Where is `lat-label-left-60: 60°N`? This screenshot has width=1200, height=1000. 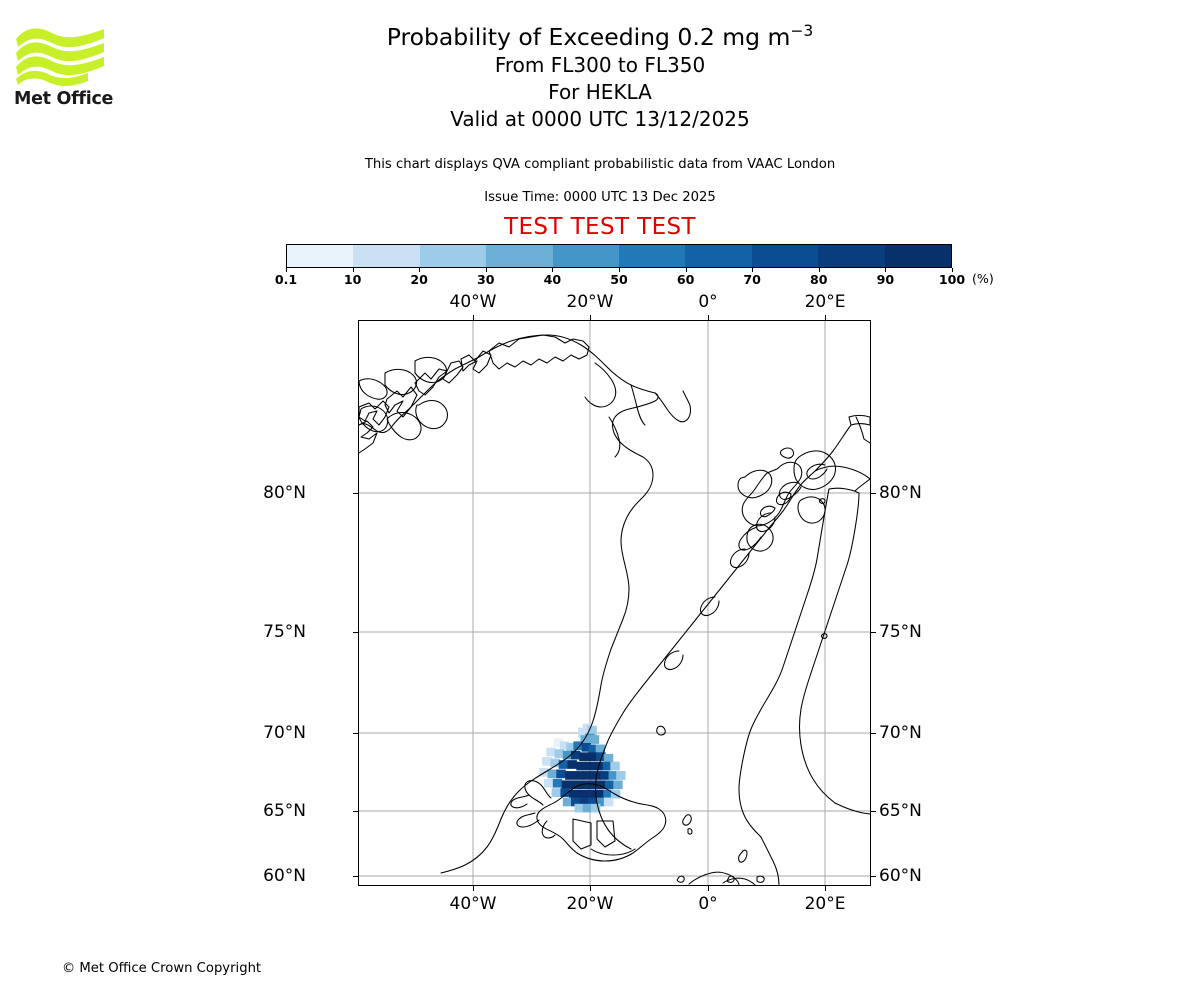
lat-label-left-60: 60°N is located at coordinates (284, 876).